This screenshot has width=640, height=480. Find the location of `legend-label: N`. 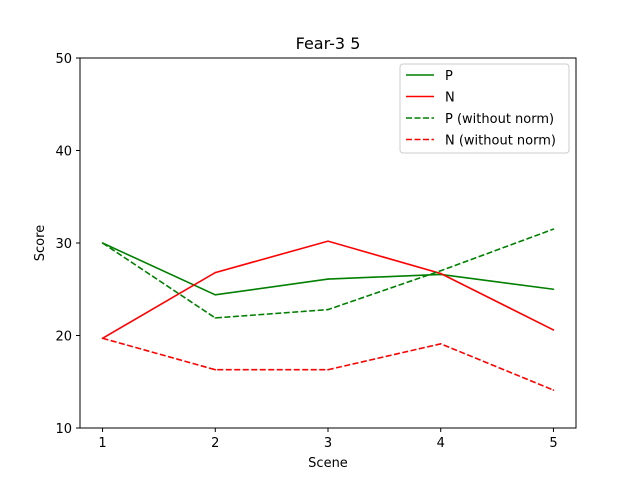

legend-label: N is located at coordinates (450, 98).